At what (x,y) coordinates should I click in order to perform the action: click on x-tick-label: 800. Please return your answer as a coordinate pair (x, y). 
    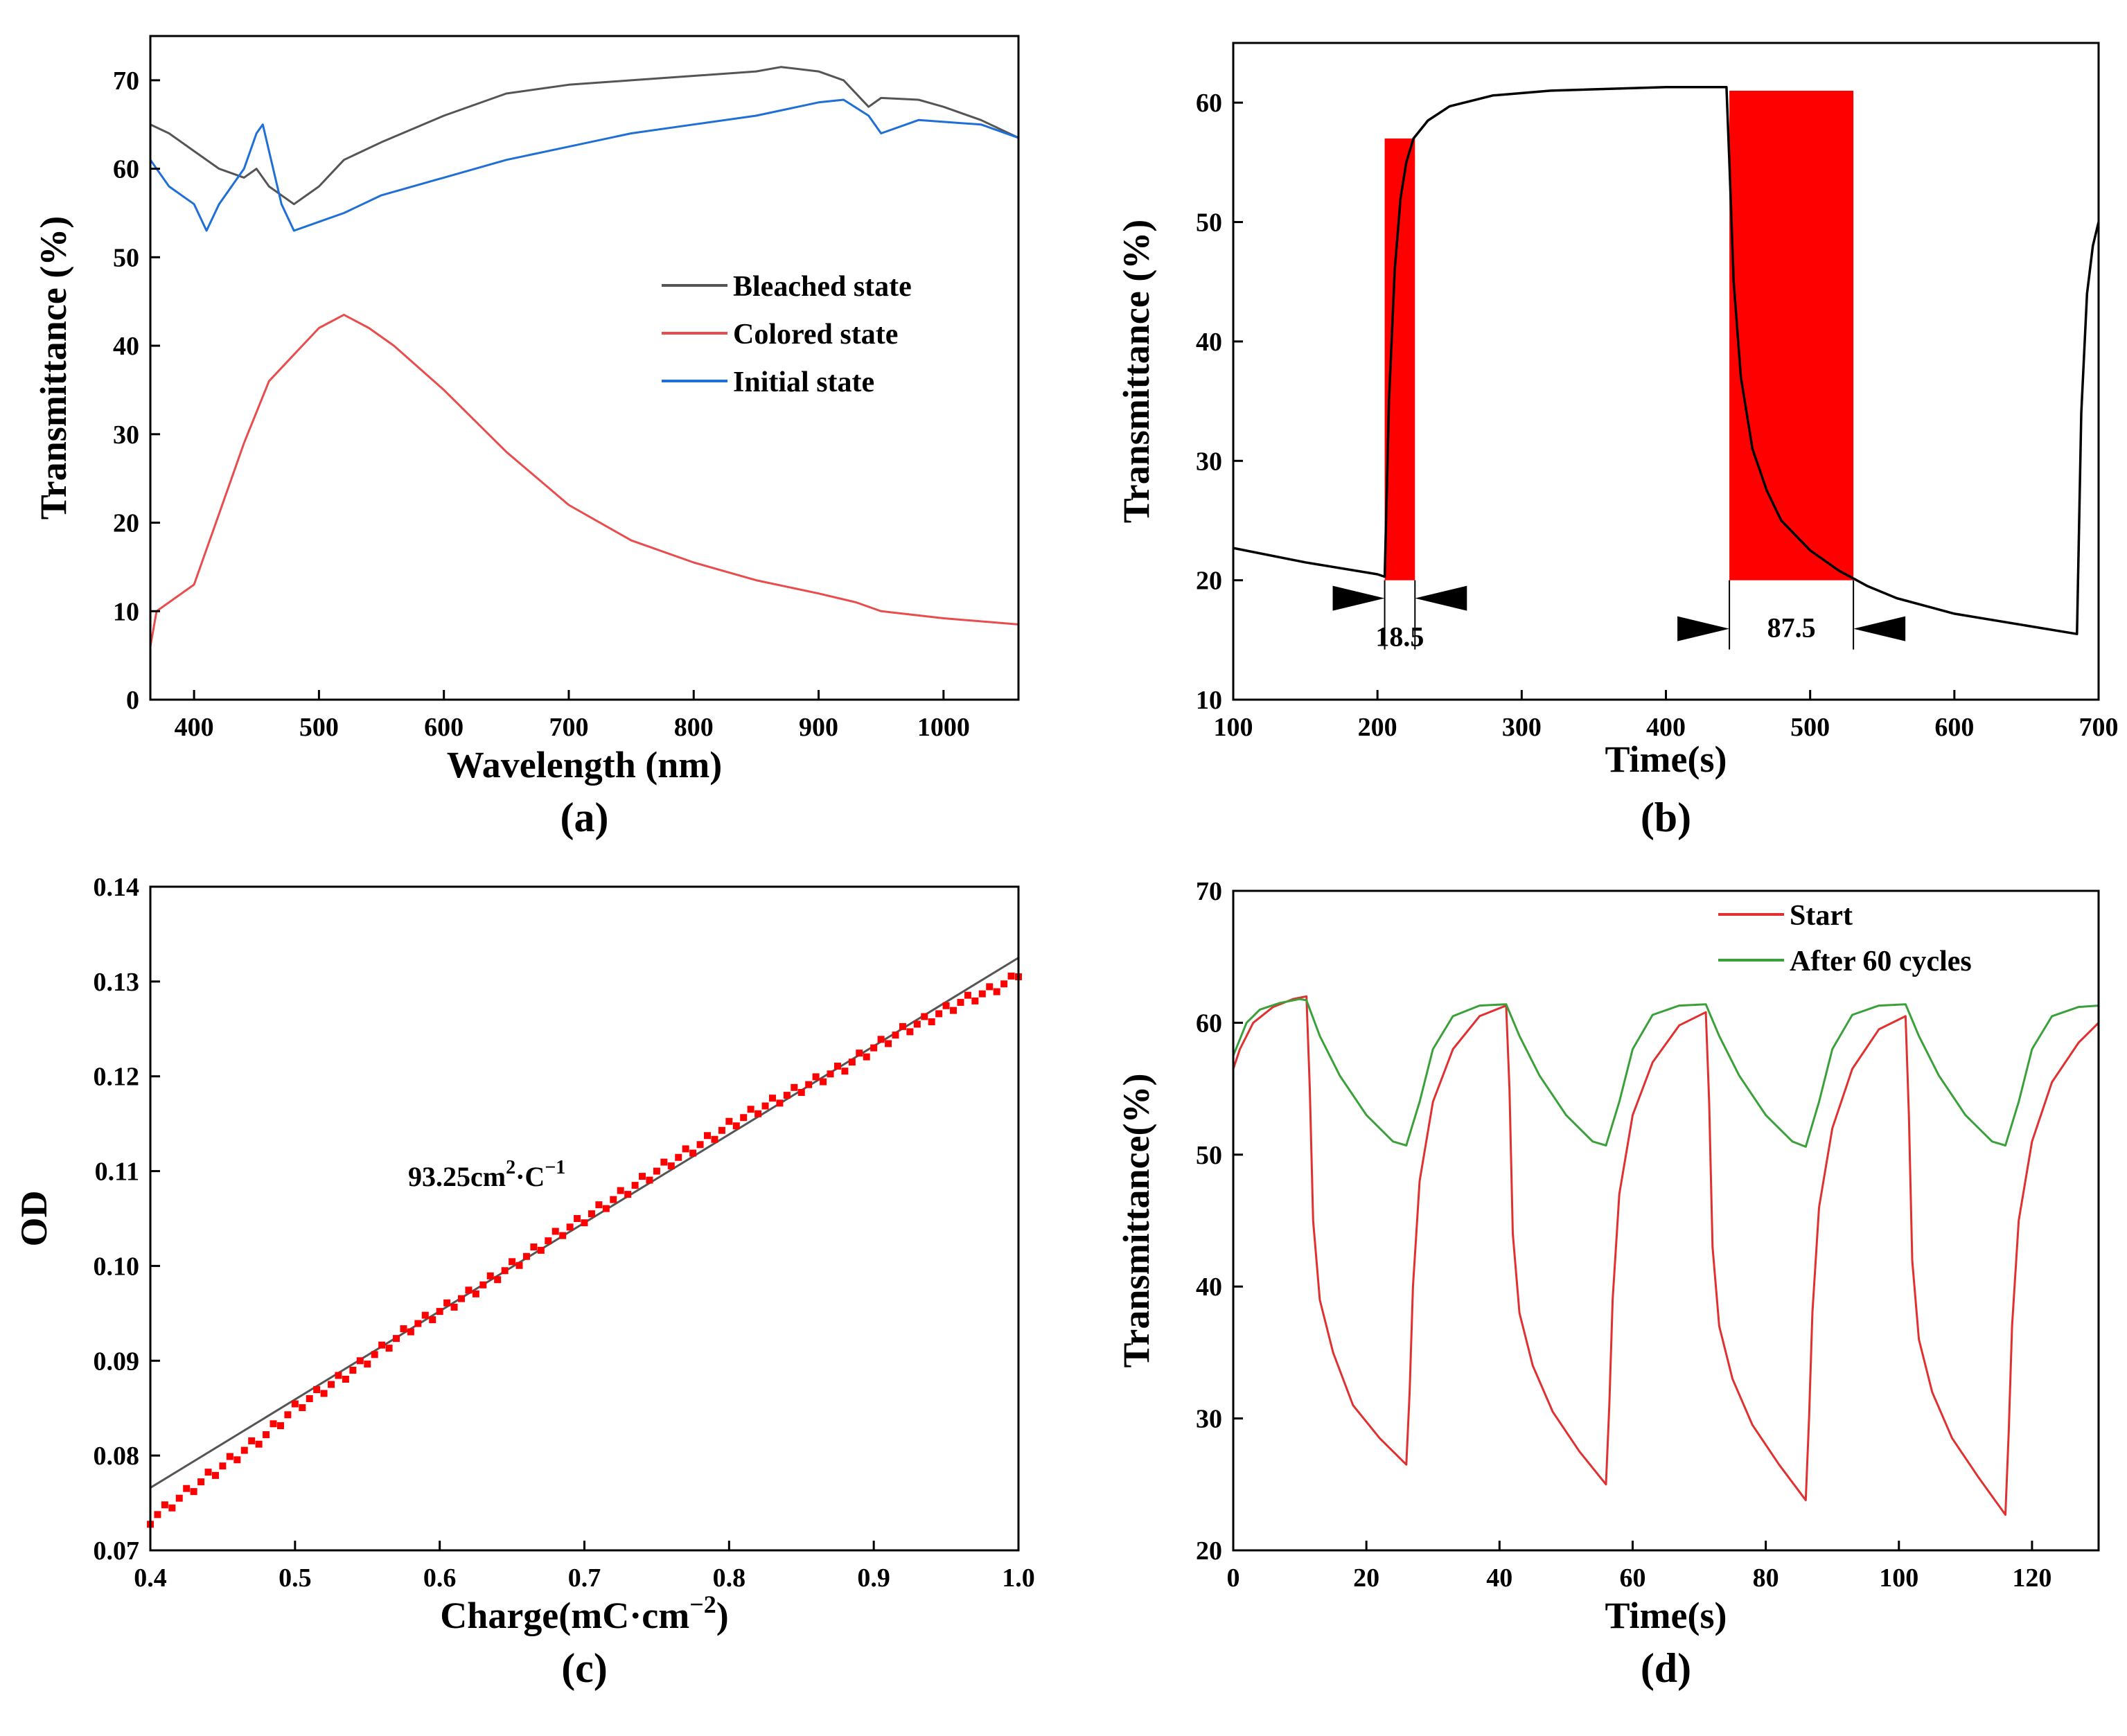
    Looking at the image, I should click on (694, 727).